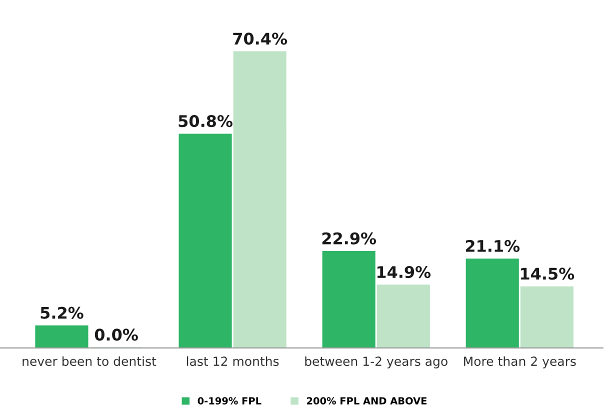  Describe the element at coordinates (62, 312) in the screenshot. I see `data-label: 5.2%` at that location.